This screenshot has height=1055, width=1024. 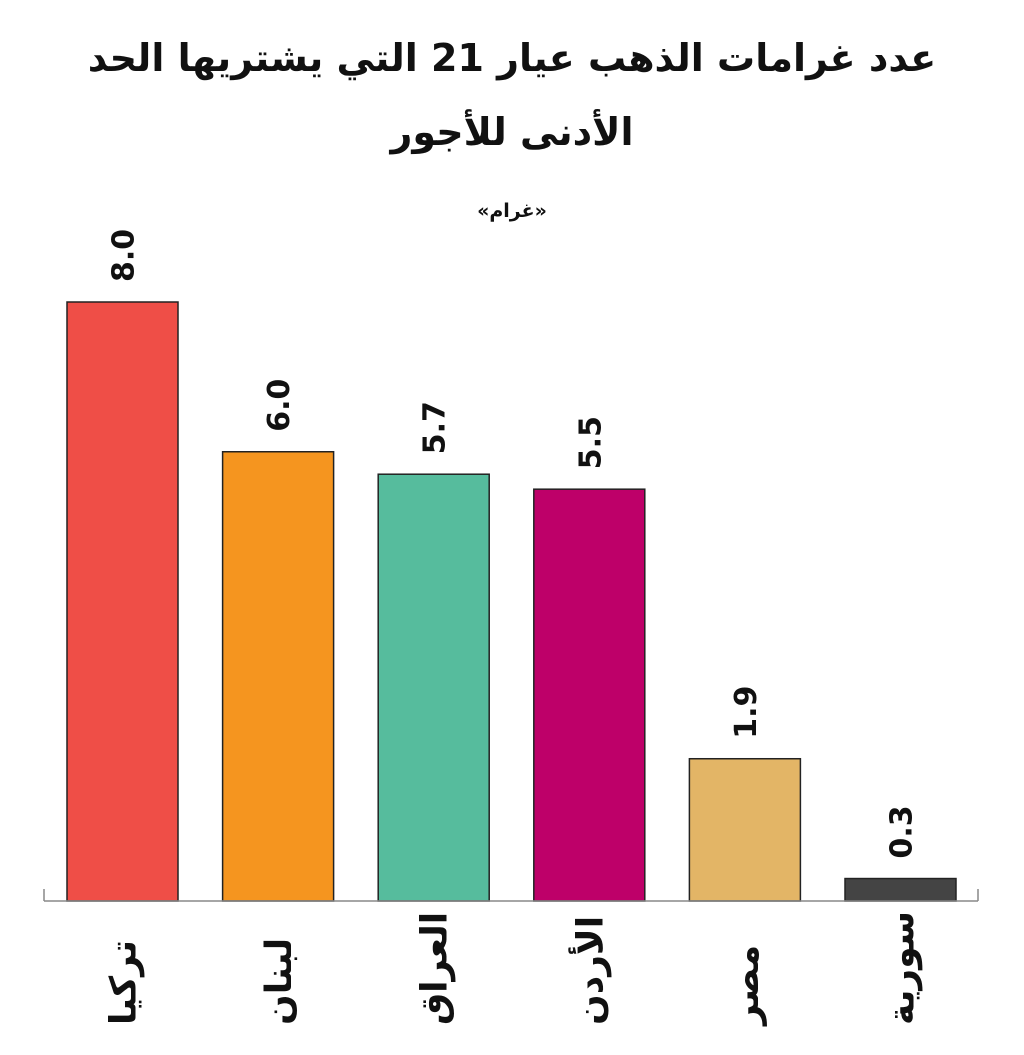 What do you see at coordinates (512, 211) in the screenshot?
I see `chart-subtitle-unit: «غرام»` at bounding box center [512, 211].